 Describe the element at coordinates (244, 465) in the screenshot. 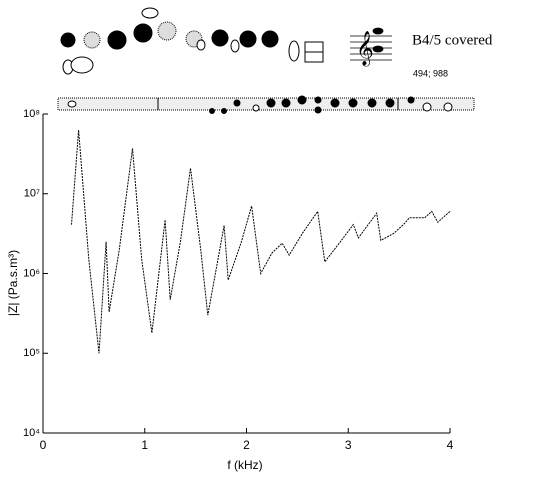

I see `x-axis-label: f (kHz)` at that location.